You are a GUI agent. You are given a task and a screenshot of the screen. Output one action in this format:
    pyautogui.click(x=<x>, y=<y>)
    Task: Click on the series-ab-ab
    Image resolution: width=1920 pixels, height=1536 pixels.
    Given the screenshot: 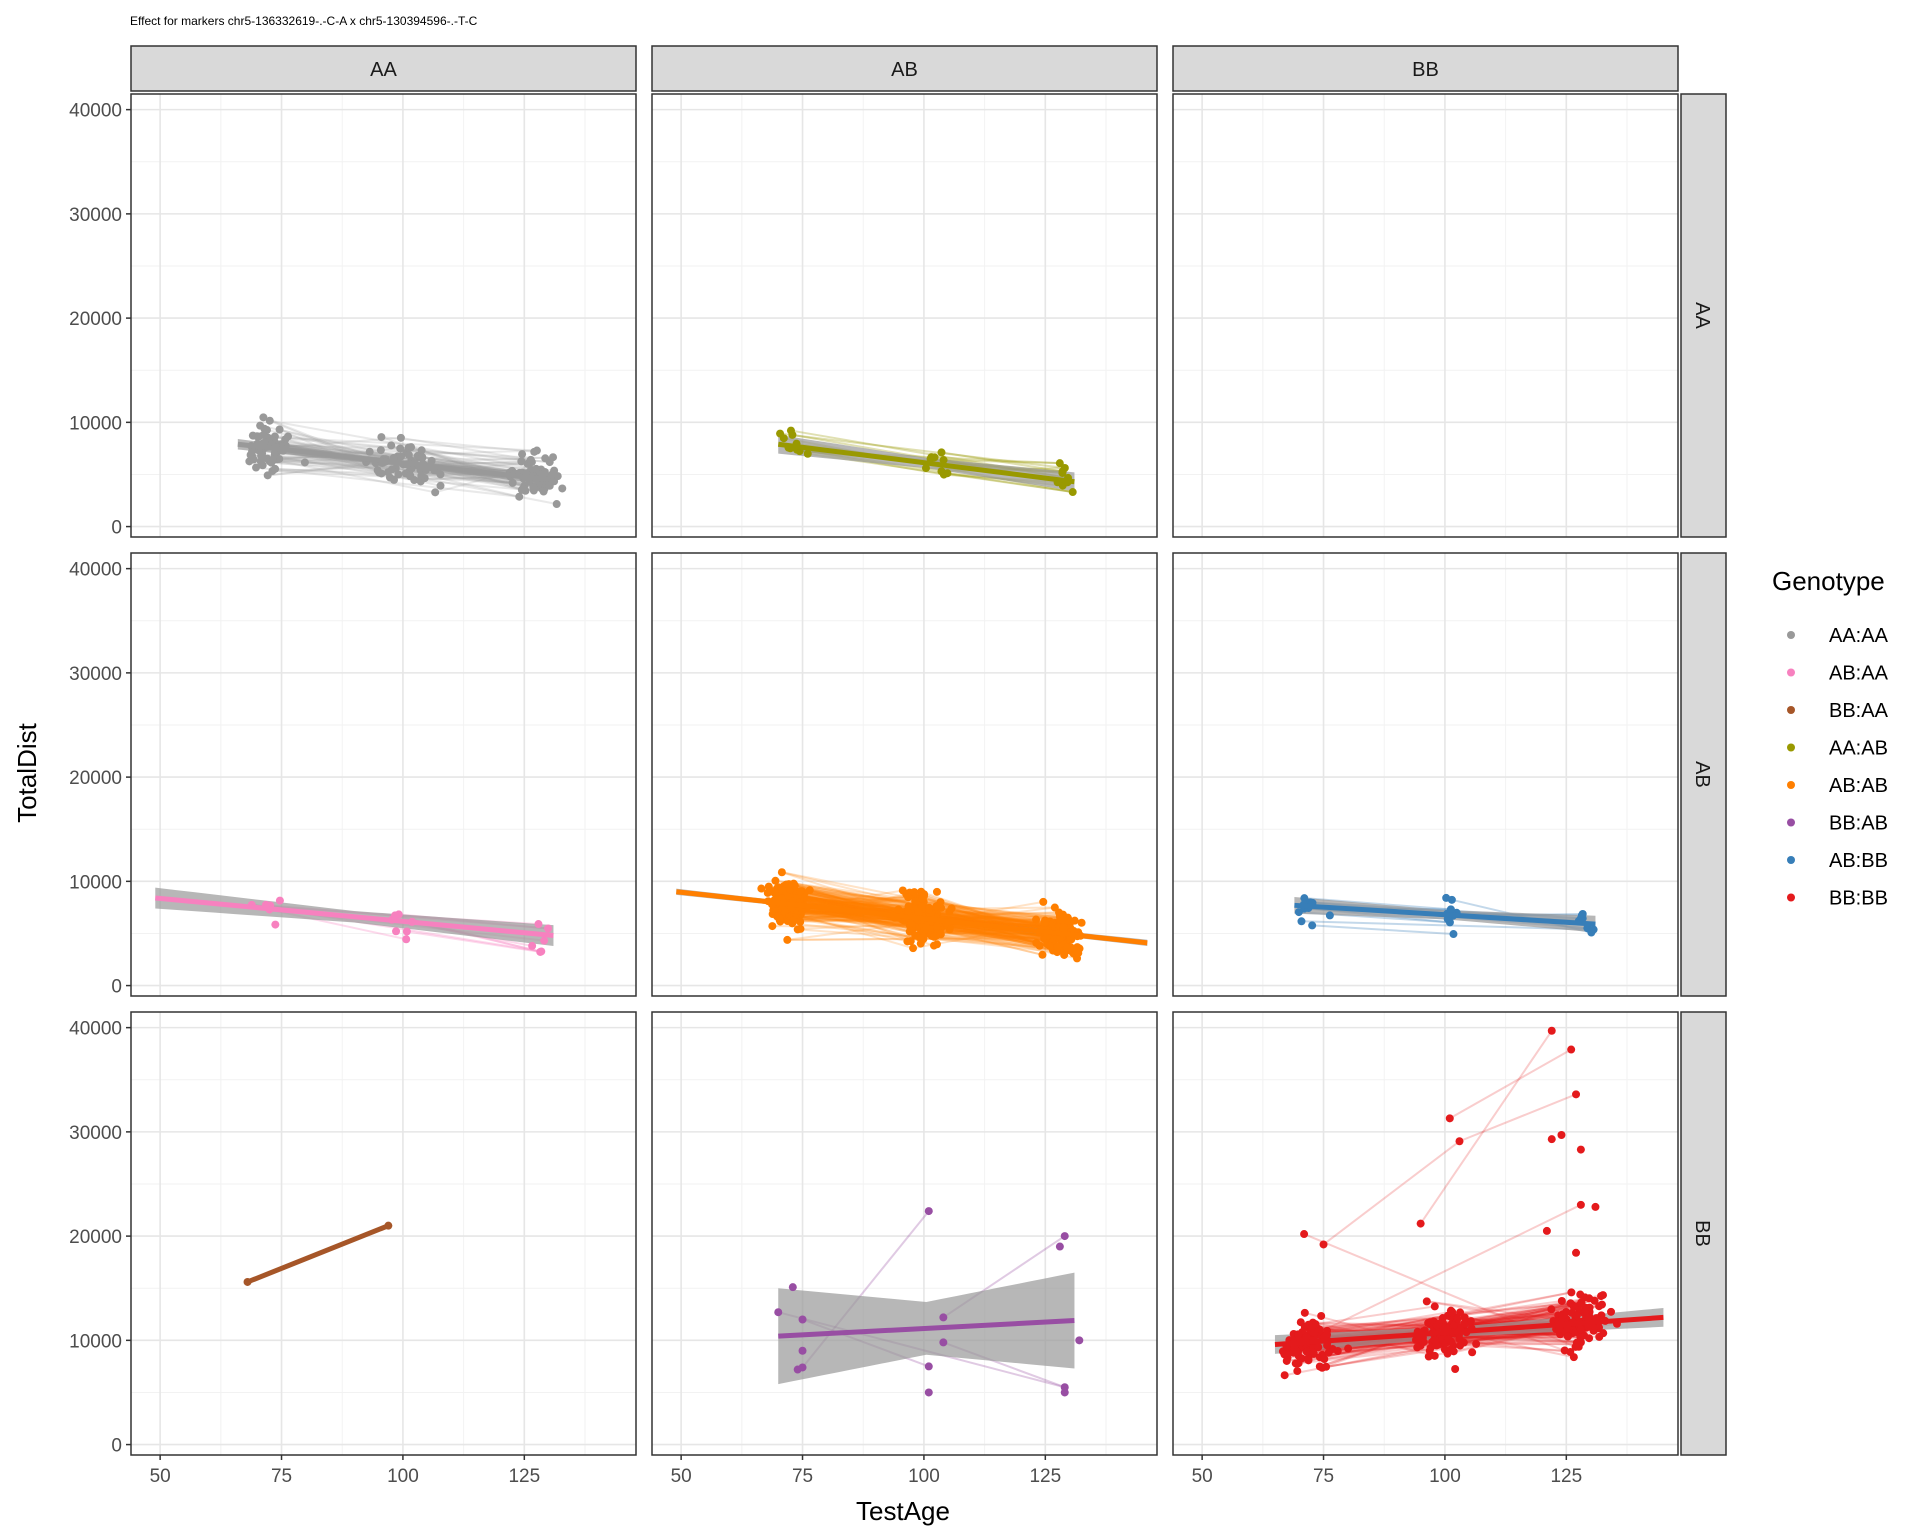 What is the action you would take?
    pyautogui.click(x=912, y=915)
    